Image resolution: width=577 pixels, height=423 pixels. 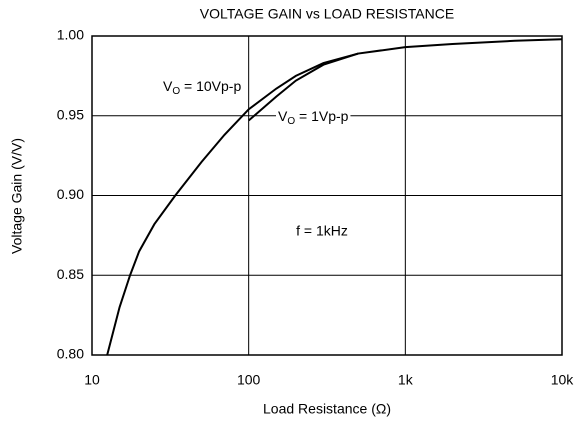 I want to click on y-tick-label: 0.80, so click(x=70, y=354).